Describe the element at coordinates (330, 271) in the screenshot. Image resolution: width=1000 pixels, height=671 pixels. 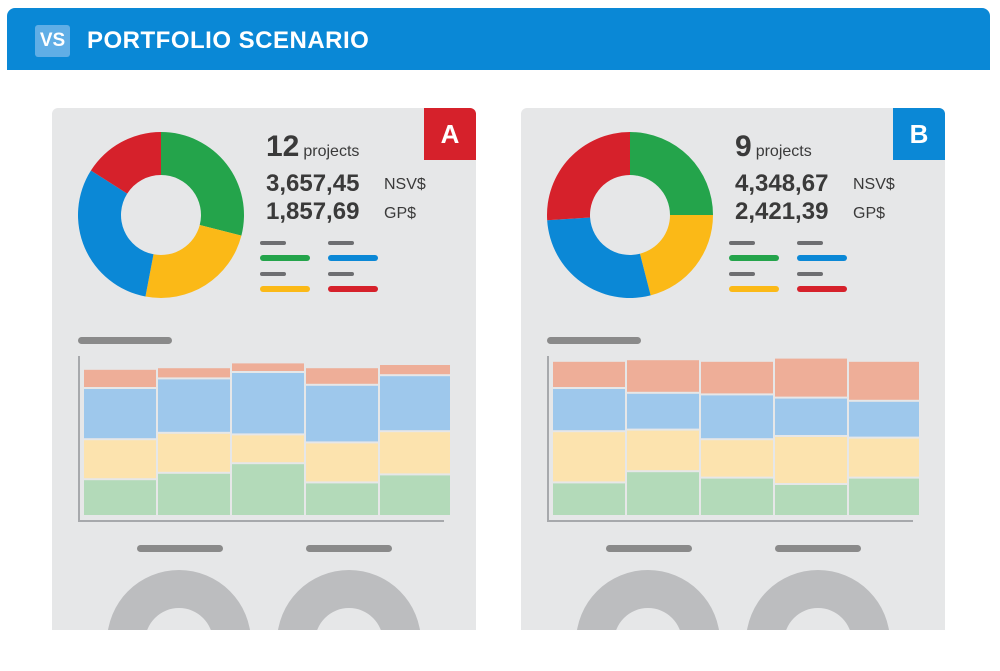
I see `legend-a` at that location.